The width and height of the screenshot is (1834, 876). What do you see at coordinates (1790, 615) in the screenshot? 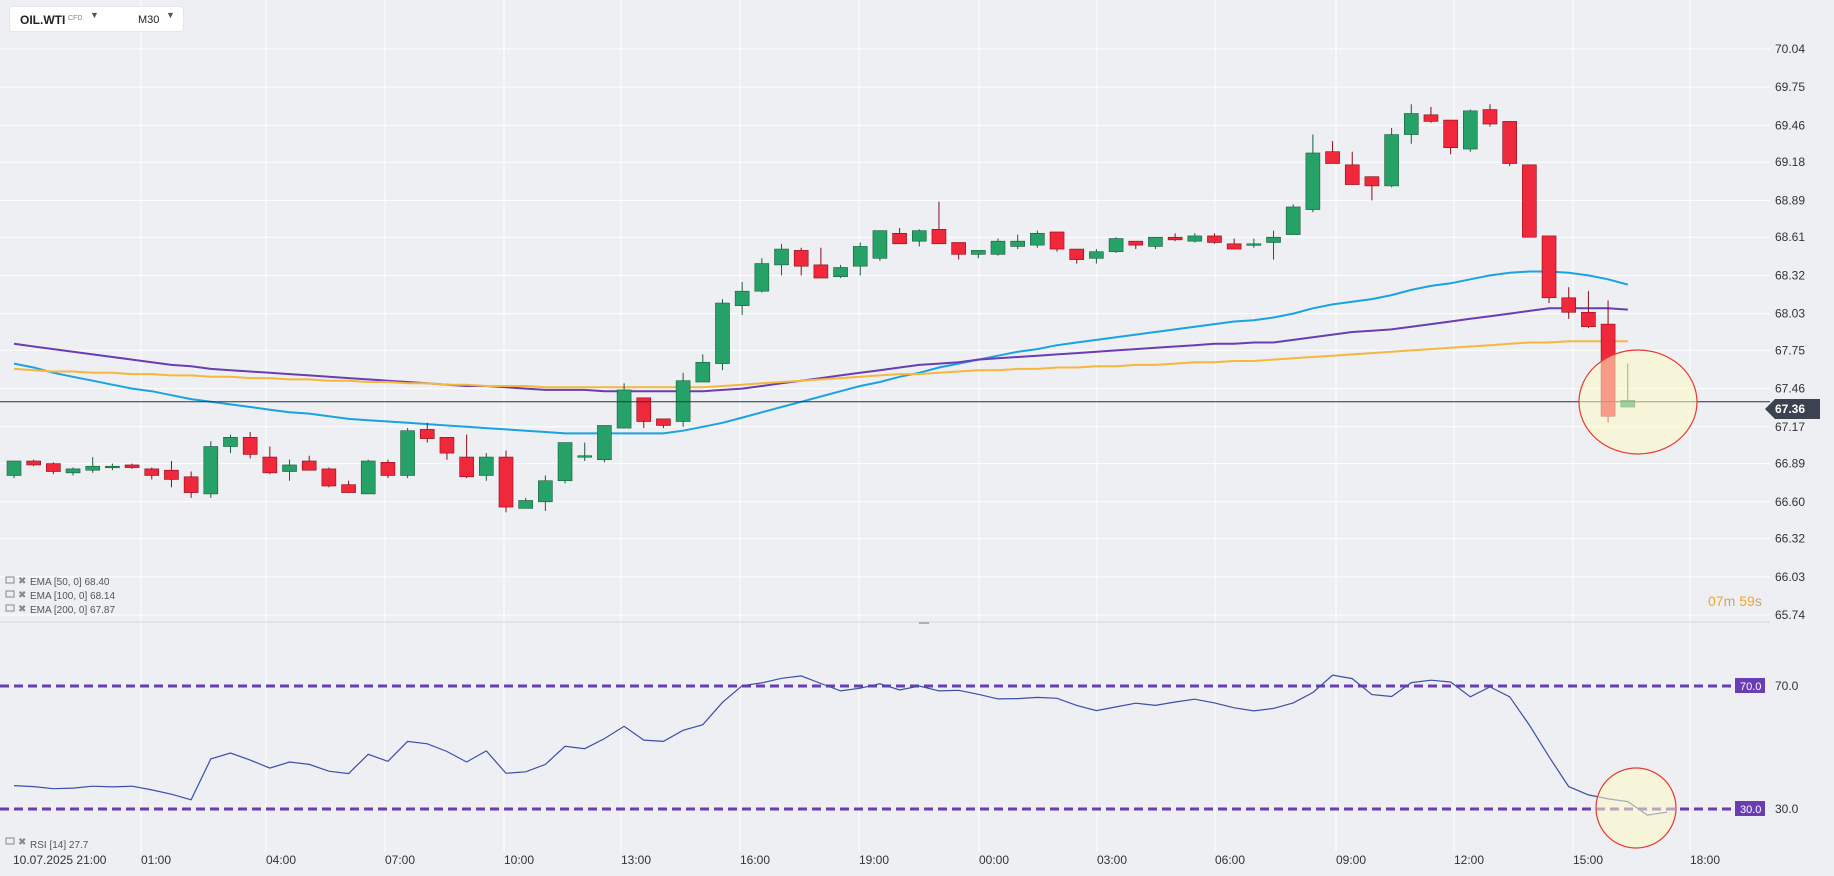
I see `price-tick-label: 65.74` at bounding box center [1790, 615].